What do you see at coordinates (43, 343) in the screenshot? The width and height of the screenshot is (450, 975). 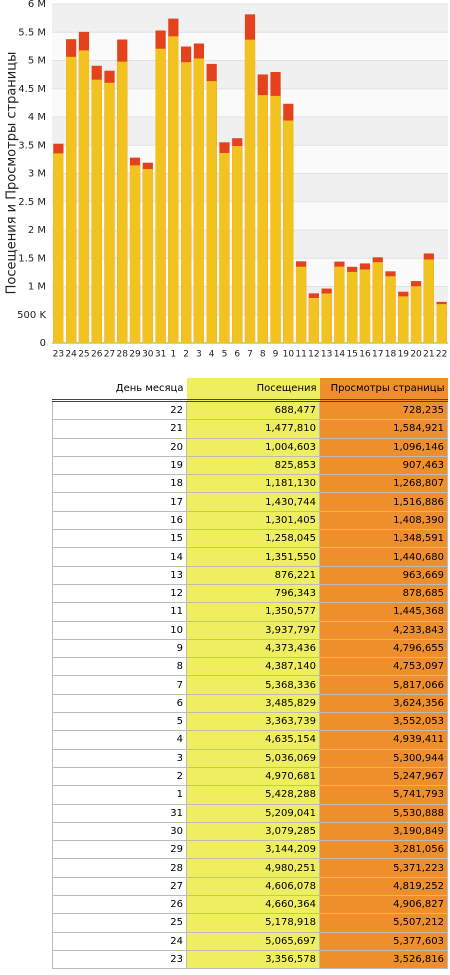 I see `y-tick-label: 0` at bounding box center [43, 343].